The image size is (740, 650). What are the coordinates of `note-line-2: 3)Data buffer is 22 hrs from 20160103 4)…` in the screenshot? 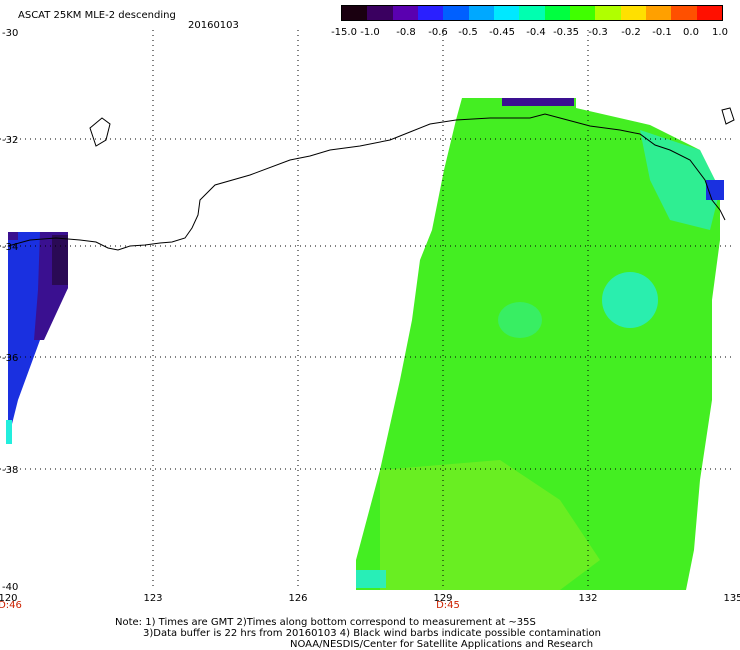 It's located at (372, 633).